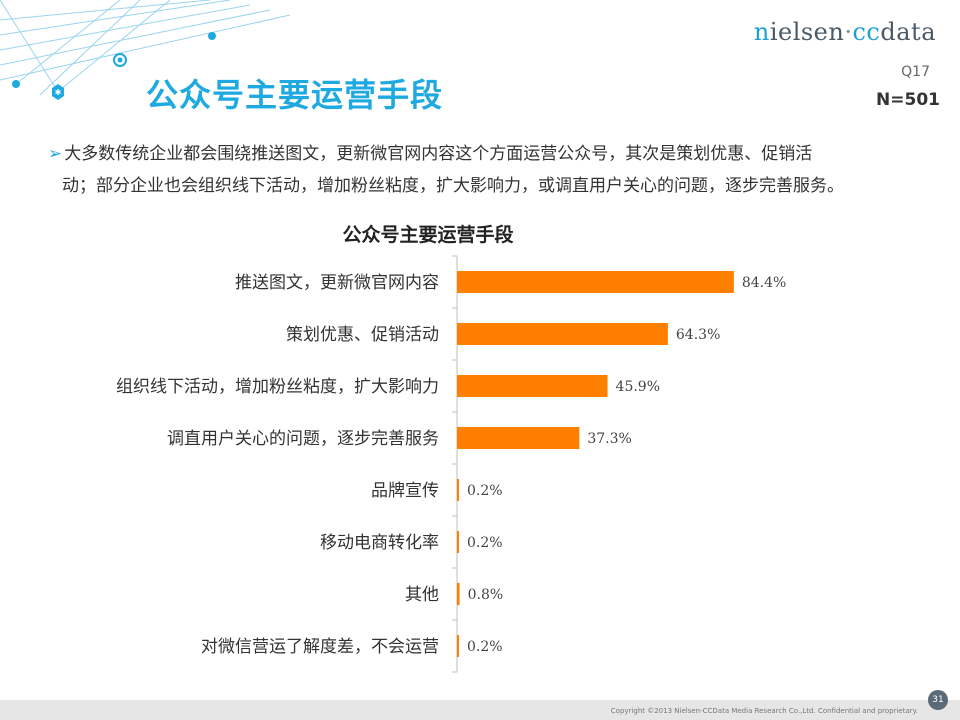 The image size is (960, 720). What do you see at coordinates (480, 710) in the screenshot?
I see `footer-band` at bounding box center [480, 710].